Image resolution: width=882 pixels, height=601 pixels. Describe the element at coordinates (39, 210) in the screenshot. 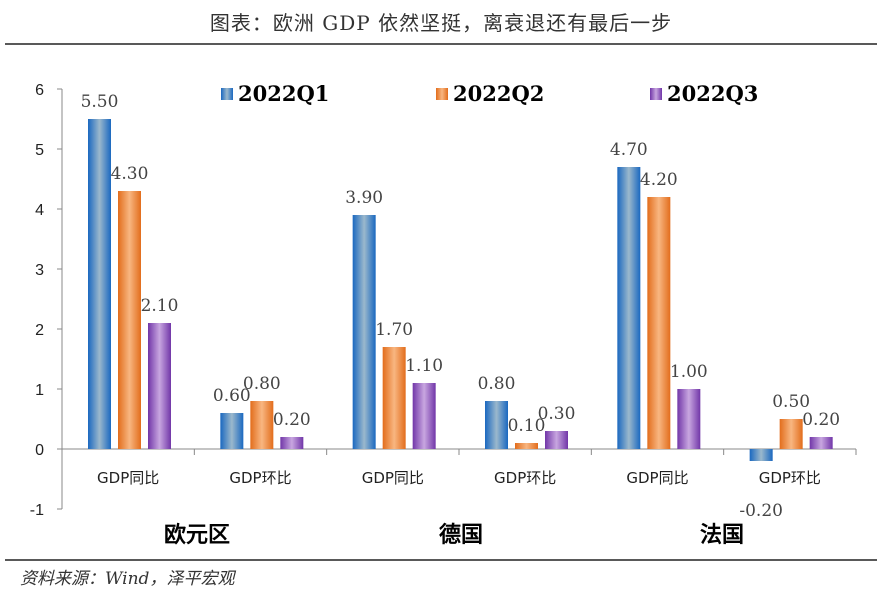

I see `y-tick-label: 4` at that location.